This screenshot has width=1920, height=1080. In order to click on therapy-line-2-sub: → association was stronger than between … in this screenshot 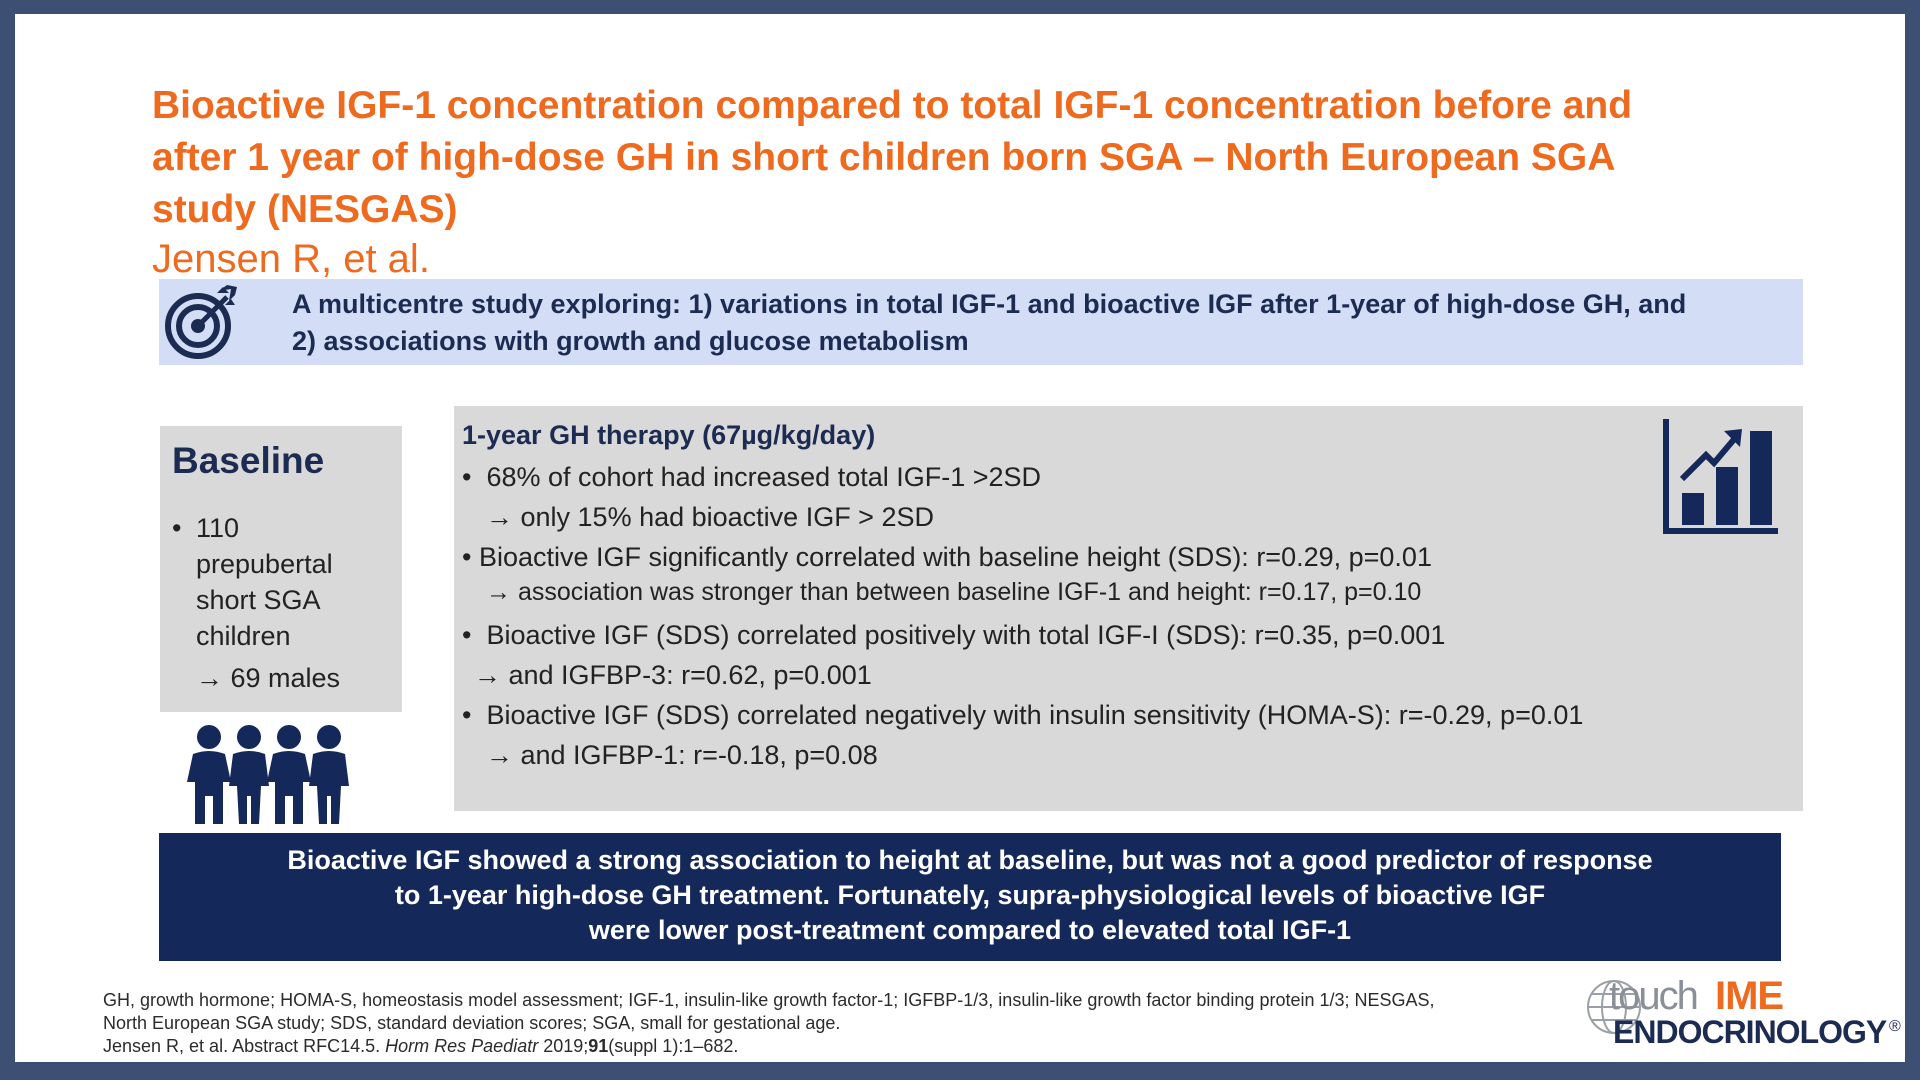, I will do `click(954, 592)`.